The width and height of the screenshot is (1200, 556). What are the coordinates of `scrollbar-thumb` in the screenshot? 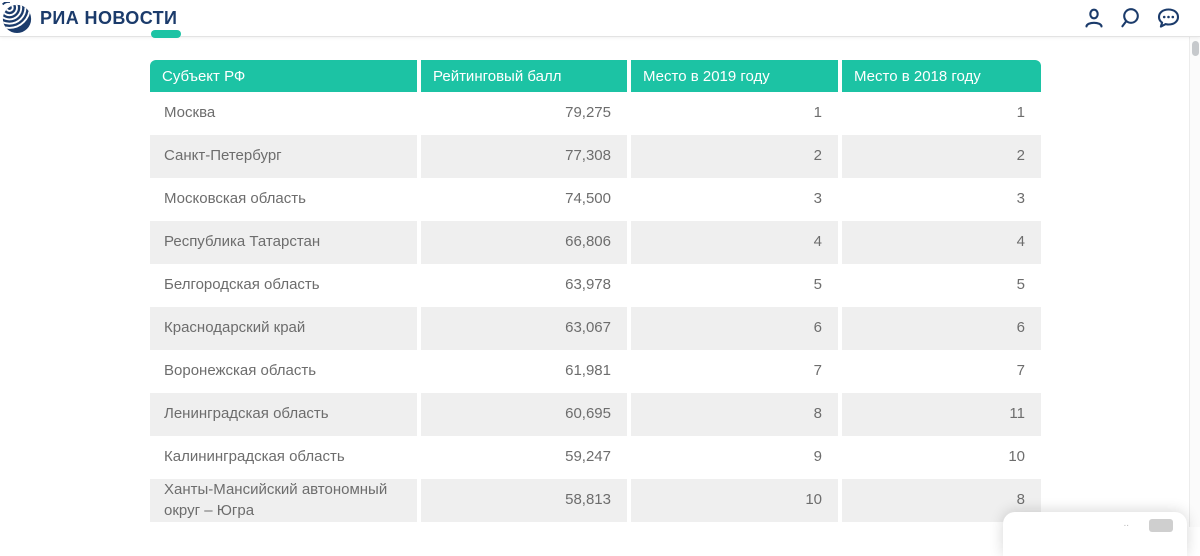 It's located at (1195, 48).